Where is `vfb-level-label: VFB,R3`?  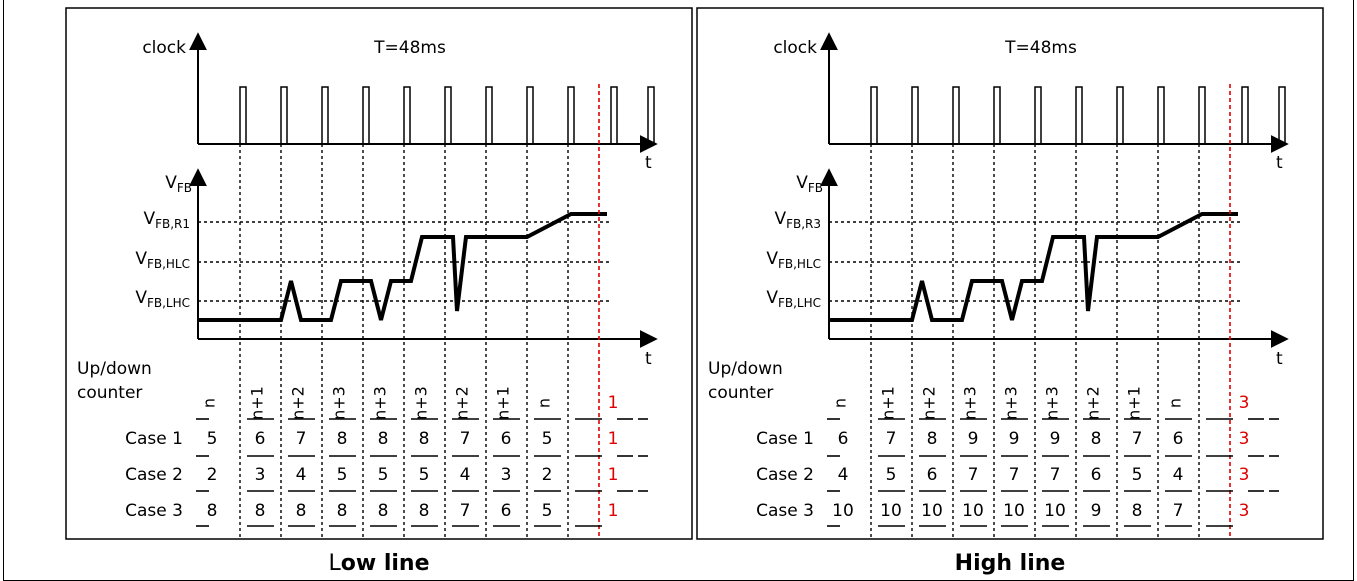
vfb-level-label: VFB,R3 is located at coordinates (797, 220).